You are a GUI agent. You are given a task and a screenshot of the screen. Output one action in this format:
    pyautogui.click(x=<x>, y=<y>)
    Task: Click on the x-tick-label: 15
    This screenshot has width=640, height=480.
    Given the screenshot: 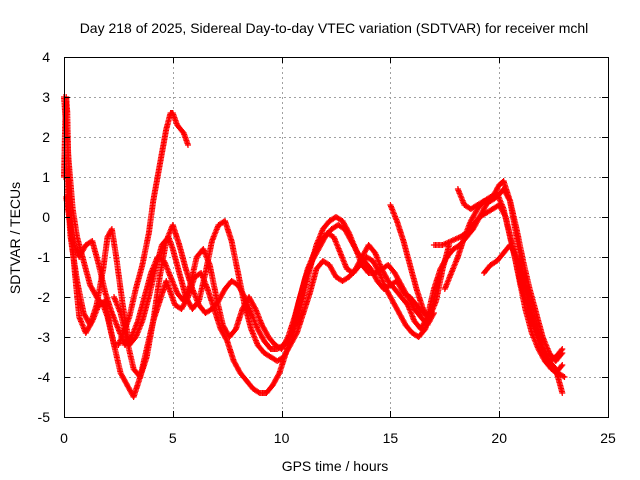 What is the action you would take?
    pyautogui.click(x=391, y=438)
    